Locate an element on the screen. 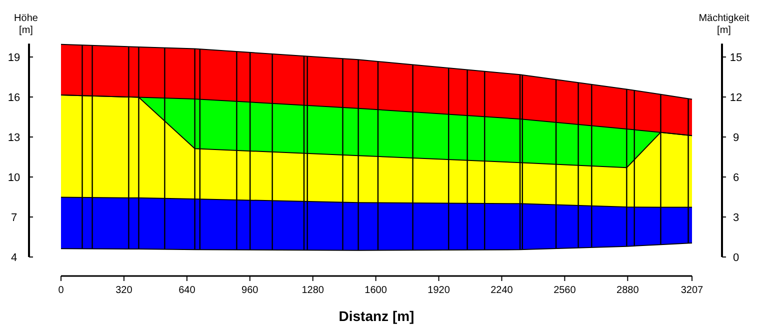 This screenshot has width=759, height=327. y-tick-label: 19 is located at coordinates (14, 58).